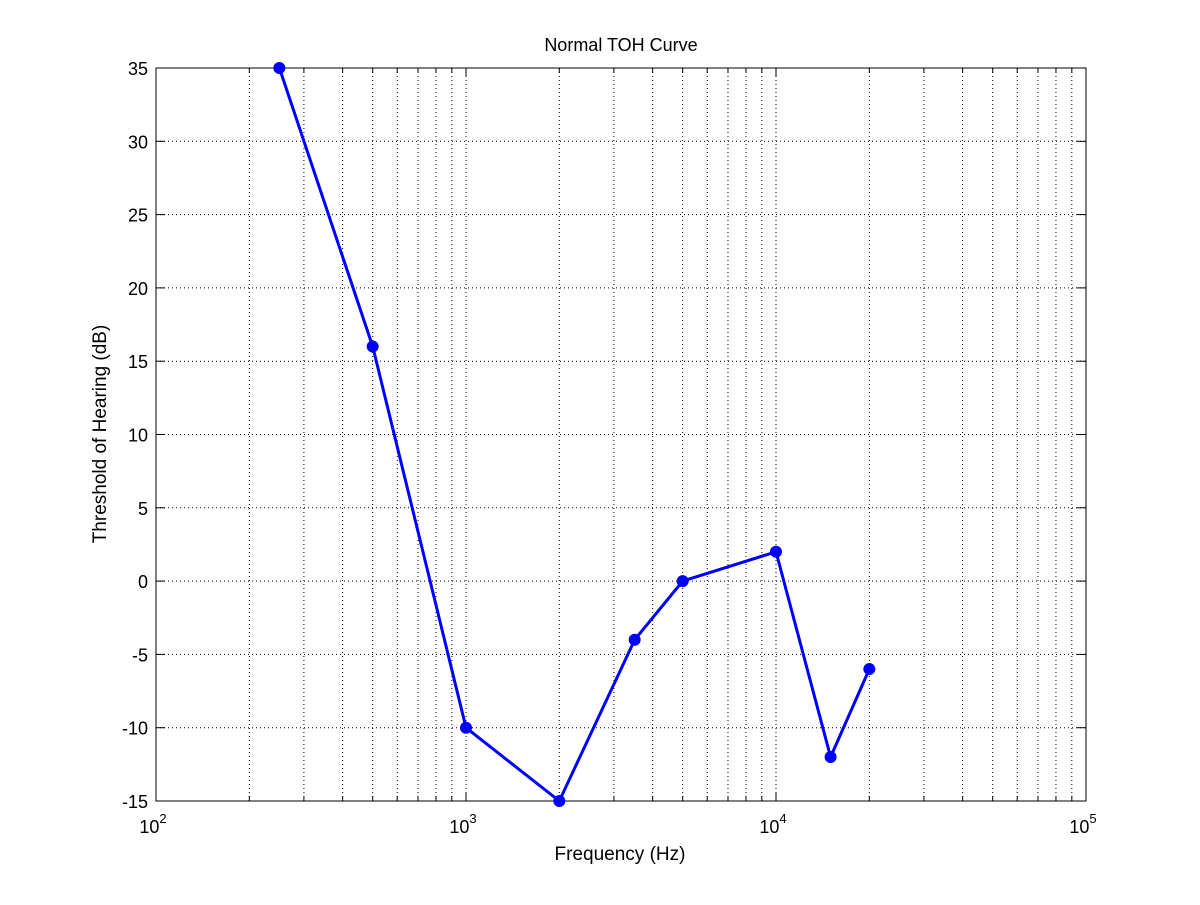  I want to click on y-tick-label: 25, so click(138, 216).